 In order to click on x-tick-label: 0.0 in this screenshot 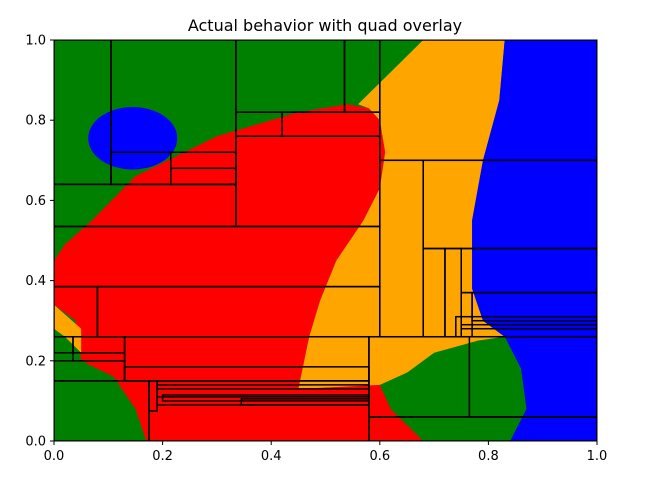, I will do `click(54, 456)`.